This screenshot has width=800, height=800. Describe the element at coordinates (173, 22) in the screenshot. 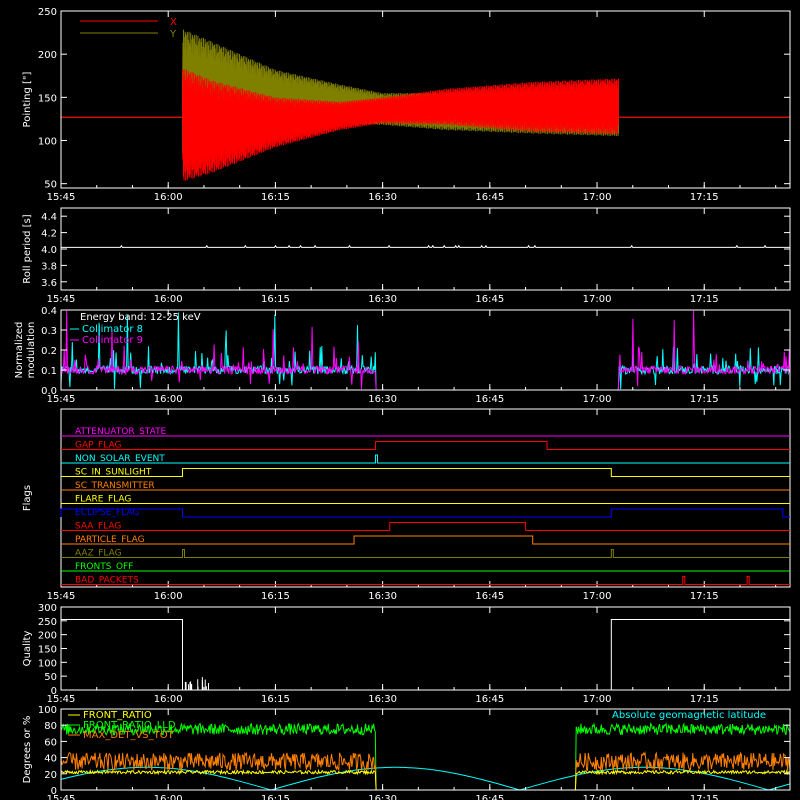

I see `legend-label: X` at that location.